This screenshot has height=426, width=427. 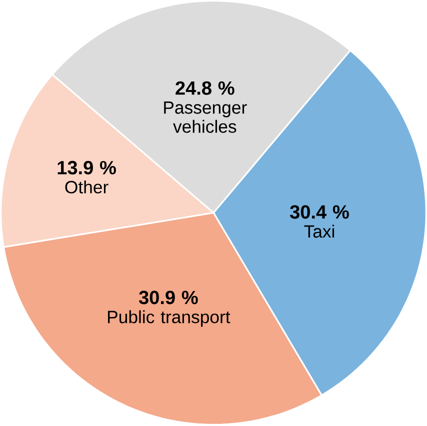 What do you see at coordinates (205, 89) in the screenshot?
I see `data-label: 24.8 %` at bounding box center [205, 89].